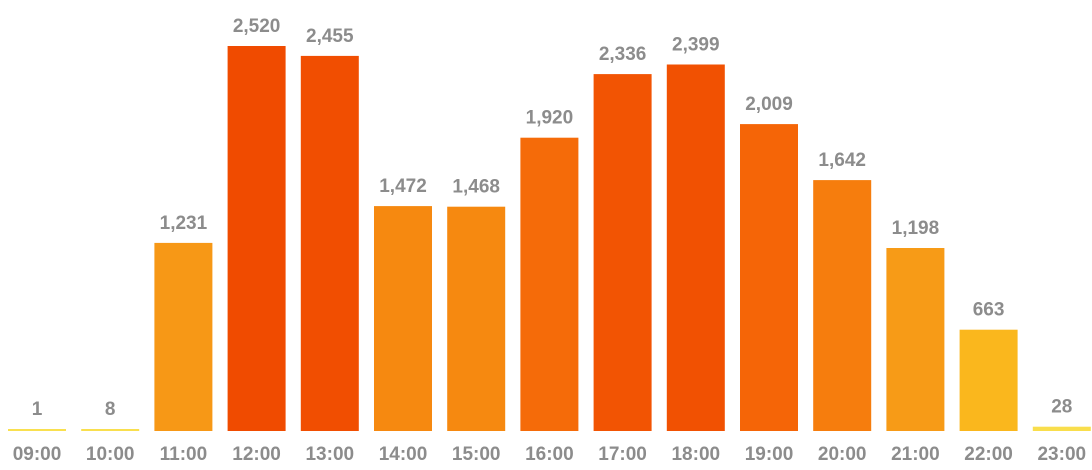  I want to click on x-tick-2300: 23:00, so click(1061, 454).